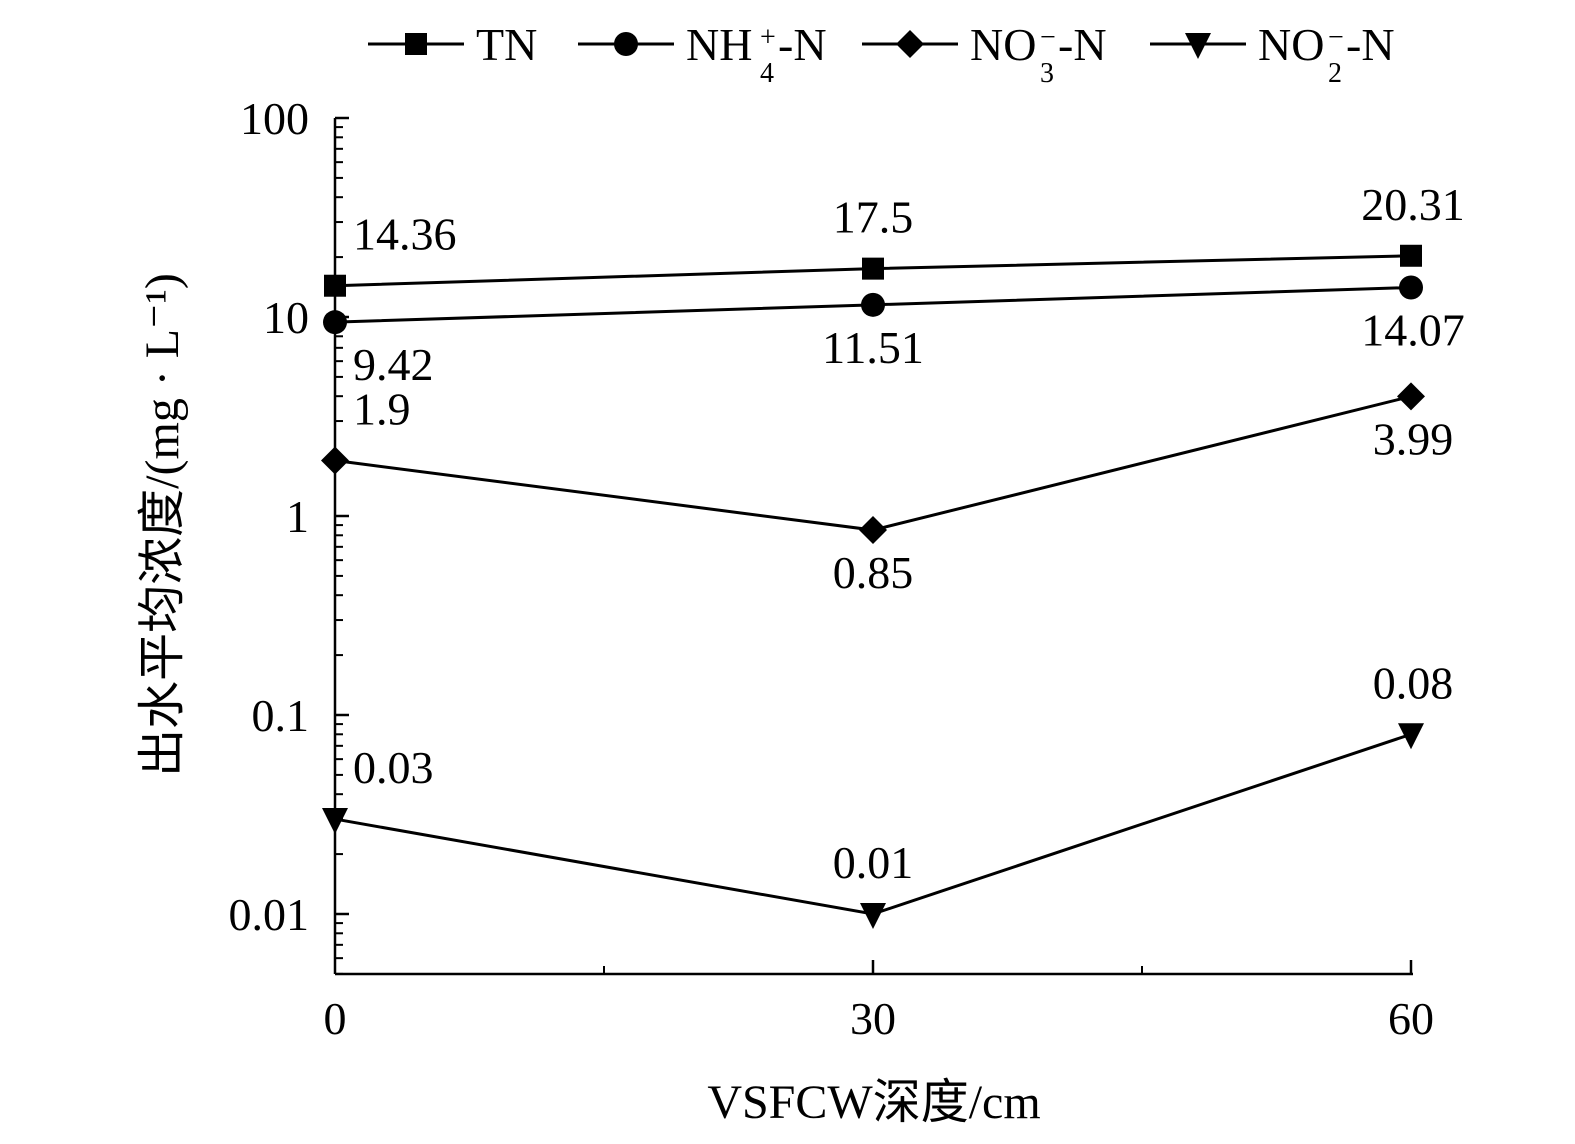 The image size is (1575, 1144). I want to click on legend-square-marker, so click(416, 44).